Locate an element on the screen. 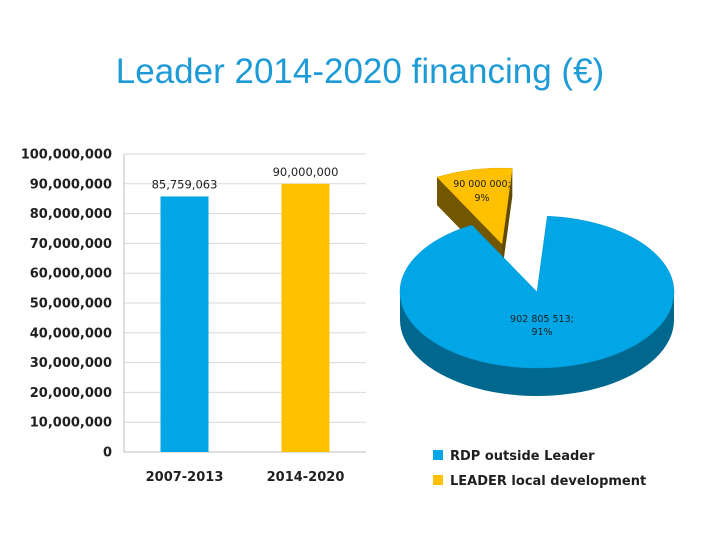  pie-label-value: 902 805 513; is located at coordinates (542, 319).